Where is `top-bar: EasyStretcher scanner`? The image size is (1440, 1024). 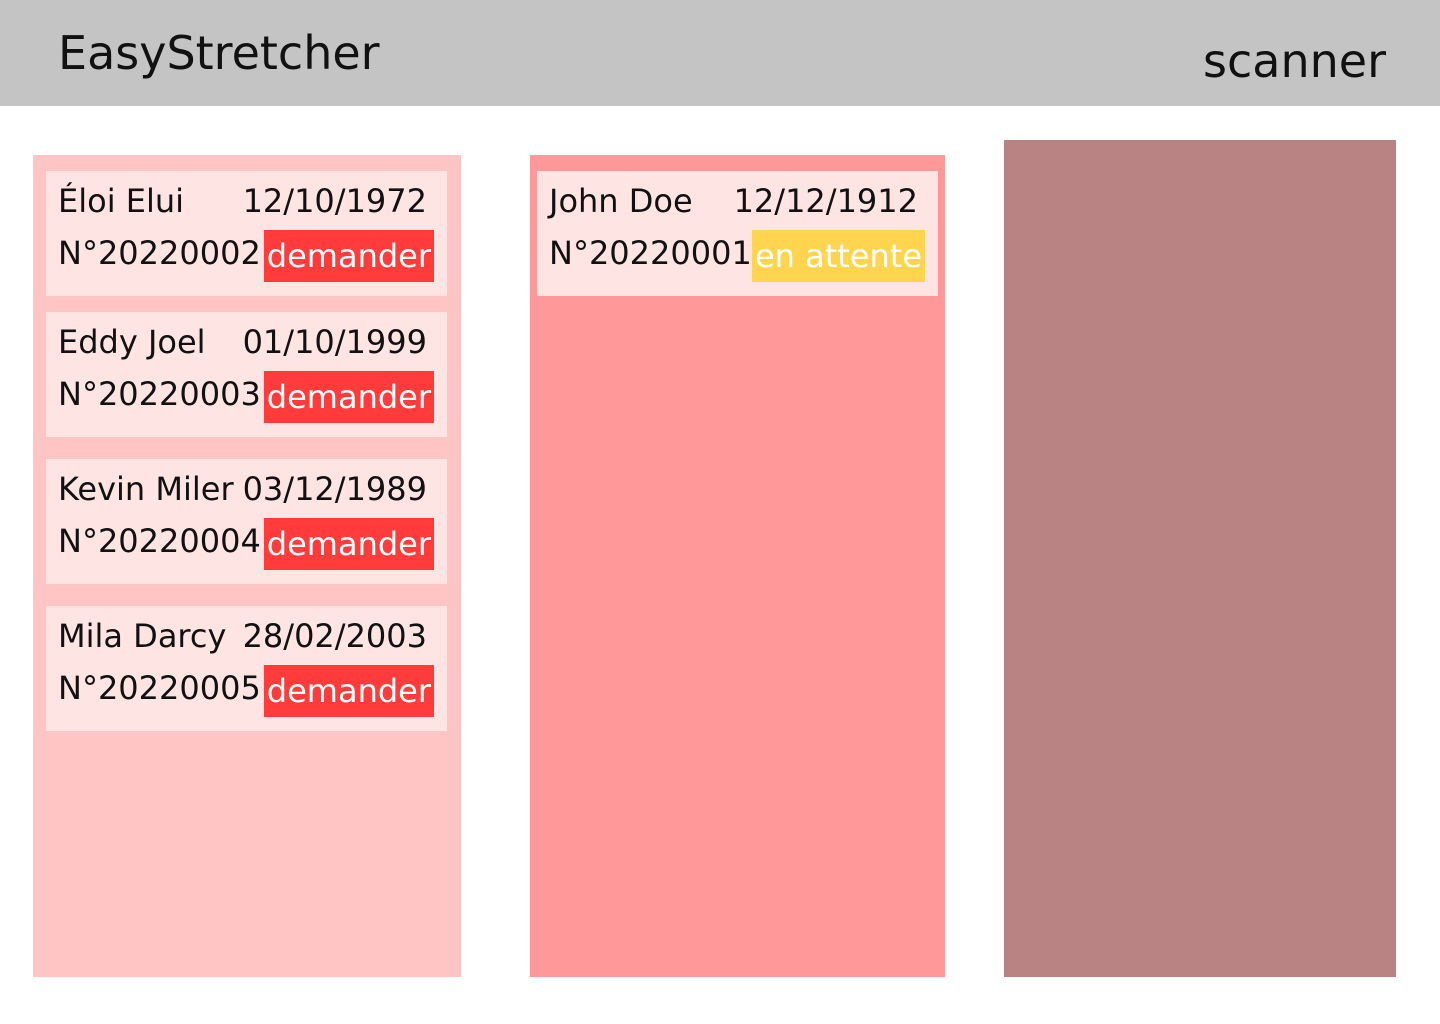 top-bar: EasyStretcher scanner is located at coordinates (720, 53).